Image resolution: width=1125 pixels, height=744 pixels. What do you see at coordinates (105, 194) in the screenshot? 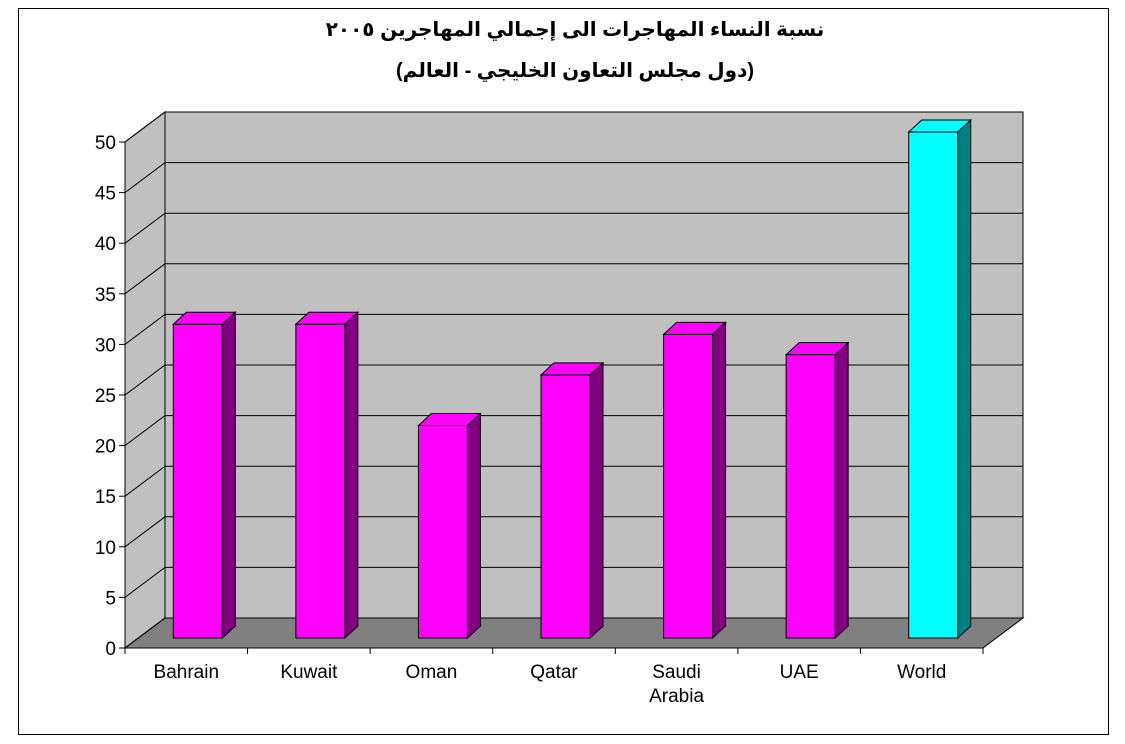
I see `y-tick-label: 45` at bounding box center [105, 194].